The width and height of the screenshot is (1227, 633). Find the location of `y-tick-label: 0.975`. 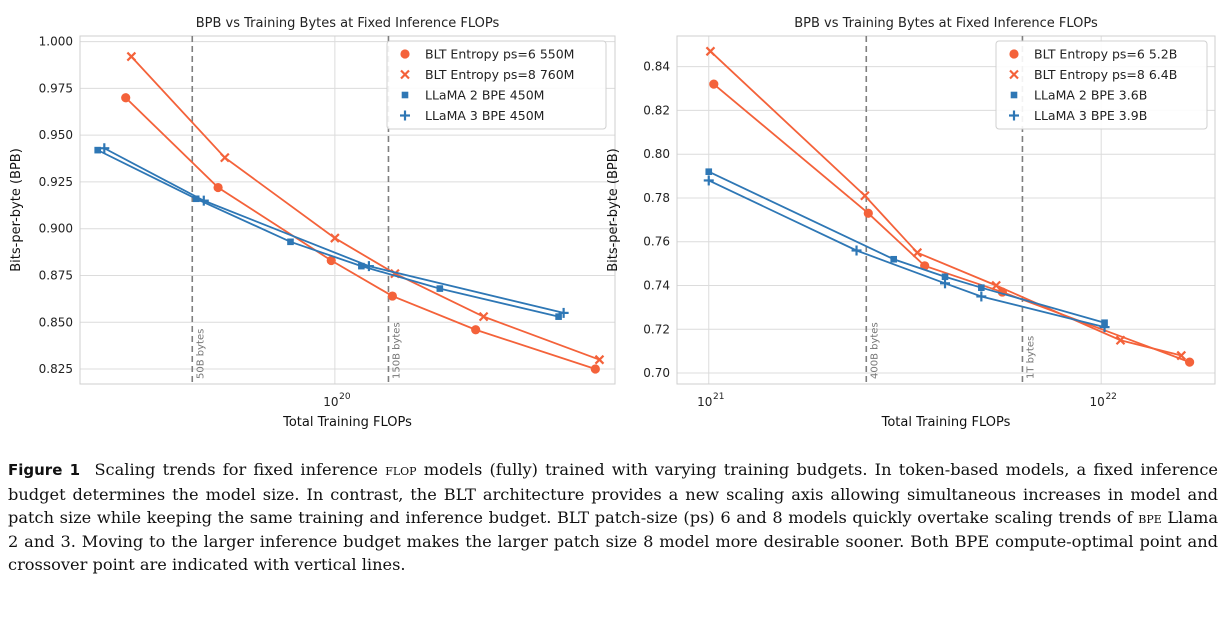

y-tick-label: 0.975 is located at coordinates (56, 88).